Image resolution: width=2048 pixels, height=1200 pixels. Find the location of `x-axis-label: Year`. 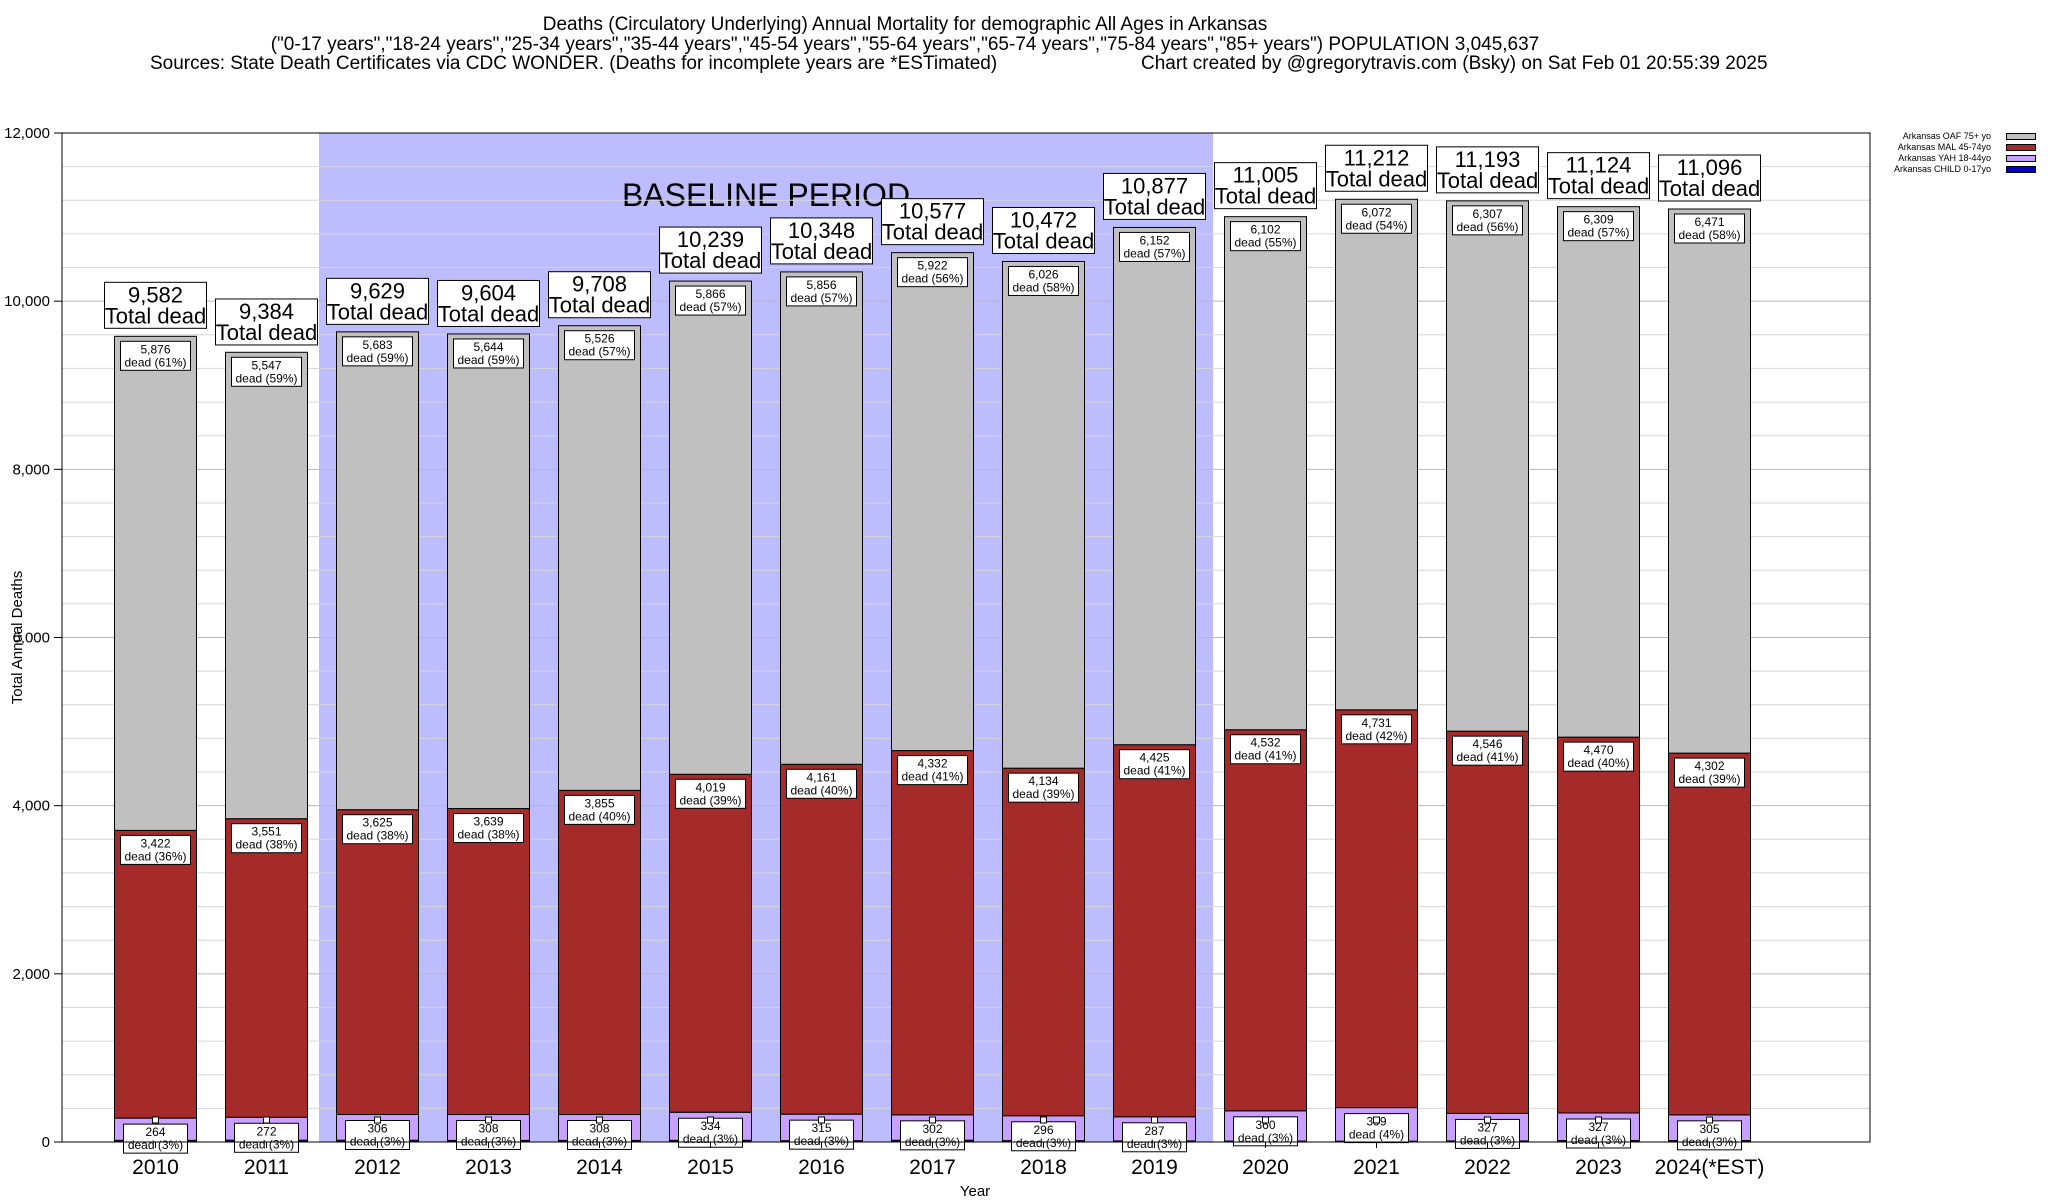

x-axis-label: Year is located at coordinates (975, 1191).